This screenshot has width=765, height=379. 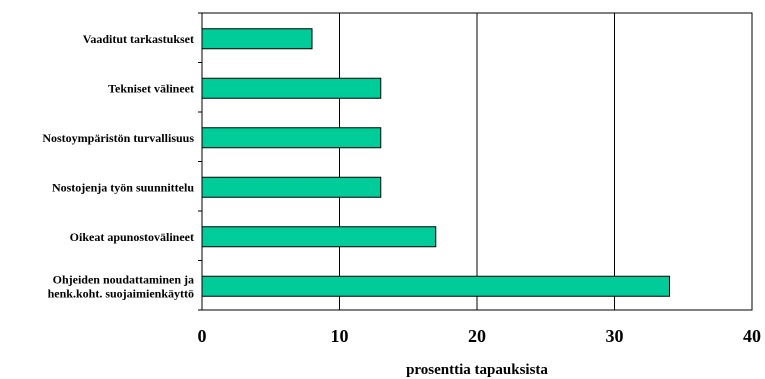 What do you see at coordinates (615, 336) in the screenshot?
I see `x-tick-label: 30` at bounding box center [615, 336].